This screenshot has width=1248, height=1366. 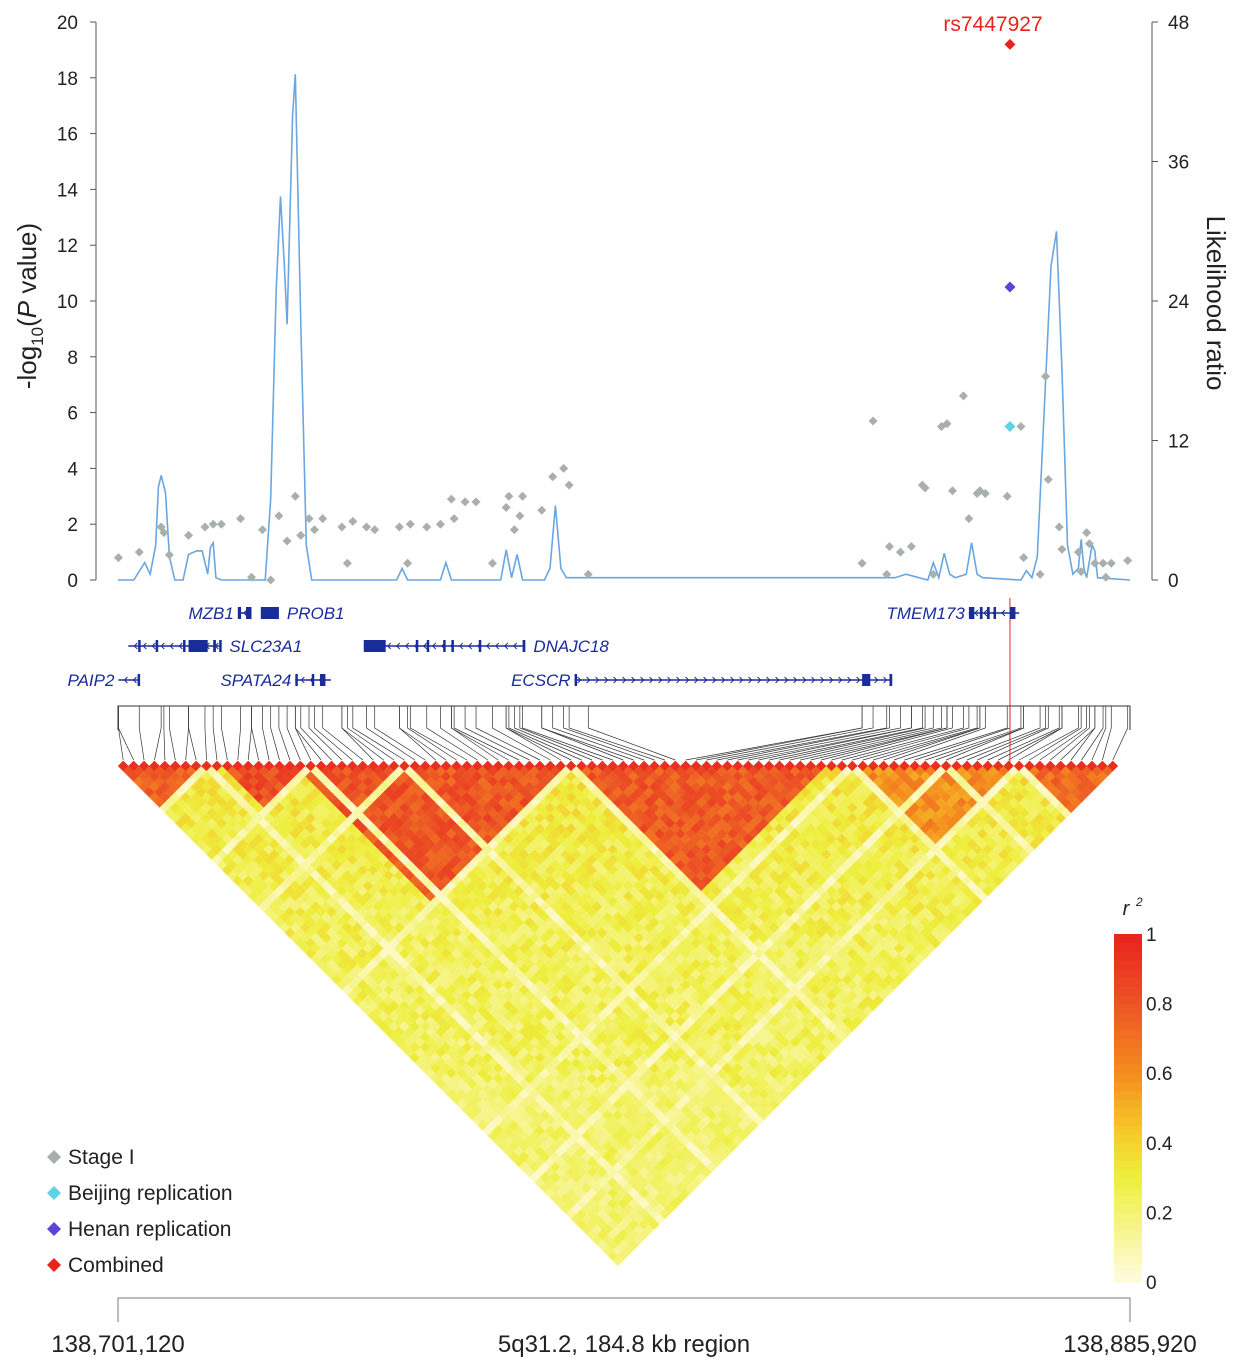 What do you see at coordinates (67, 302) in the screenshot?
I see `left-tick-label: 10` at bounding box center [67, 302].